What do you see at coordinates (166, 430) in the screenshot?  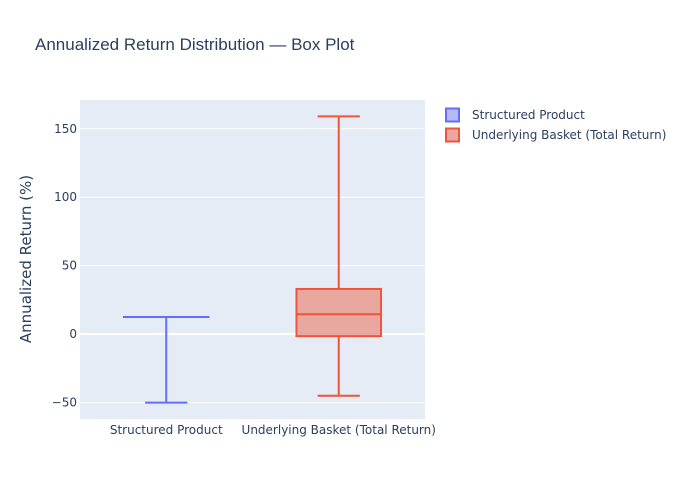 I see `x-tick-label: Structured Product` at bounding box center [166, 430].